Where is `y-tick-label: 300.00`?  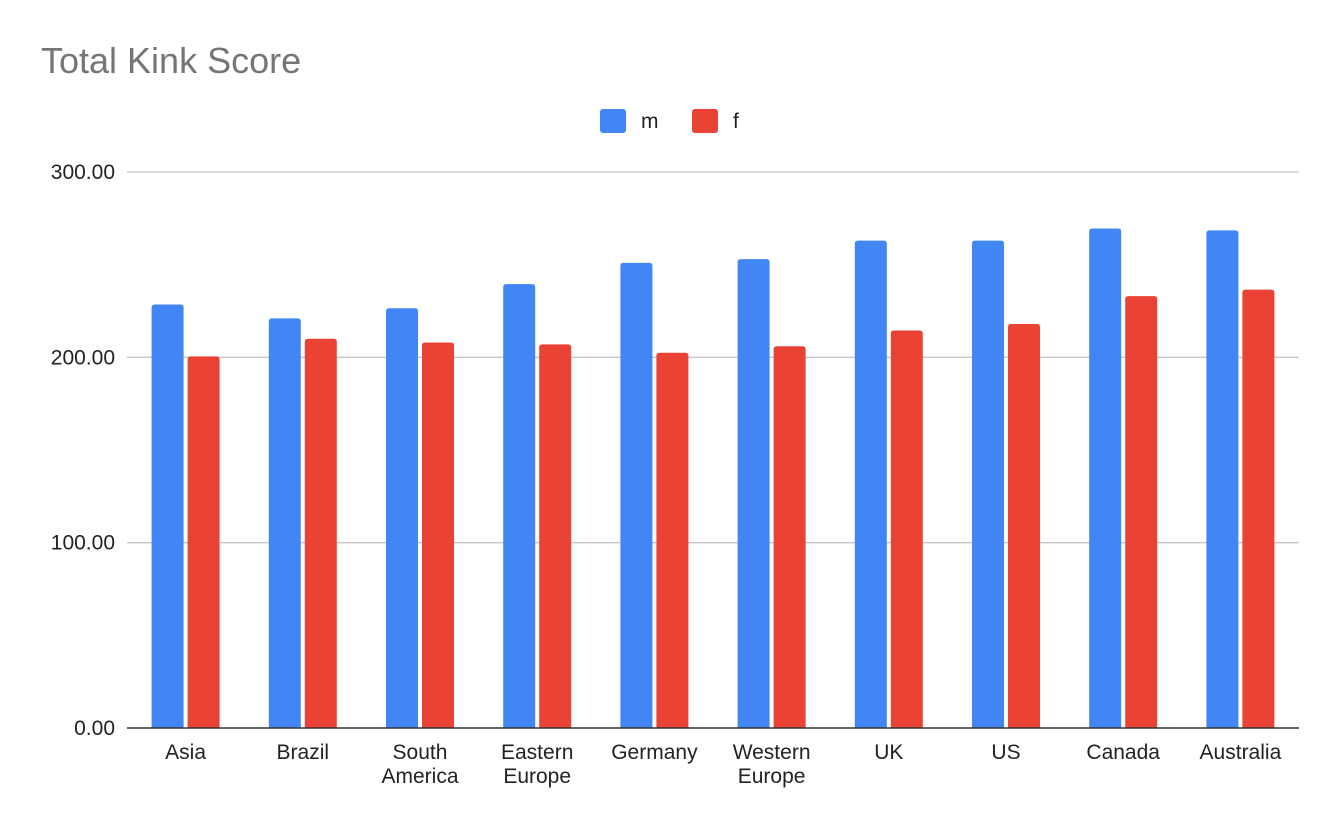
y-tick-label: 300.00 is located at coordinates (83, 172).